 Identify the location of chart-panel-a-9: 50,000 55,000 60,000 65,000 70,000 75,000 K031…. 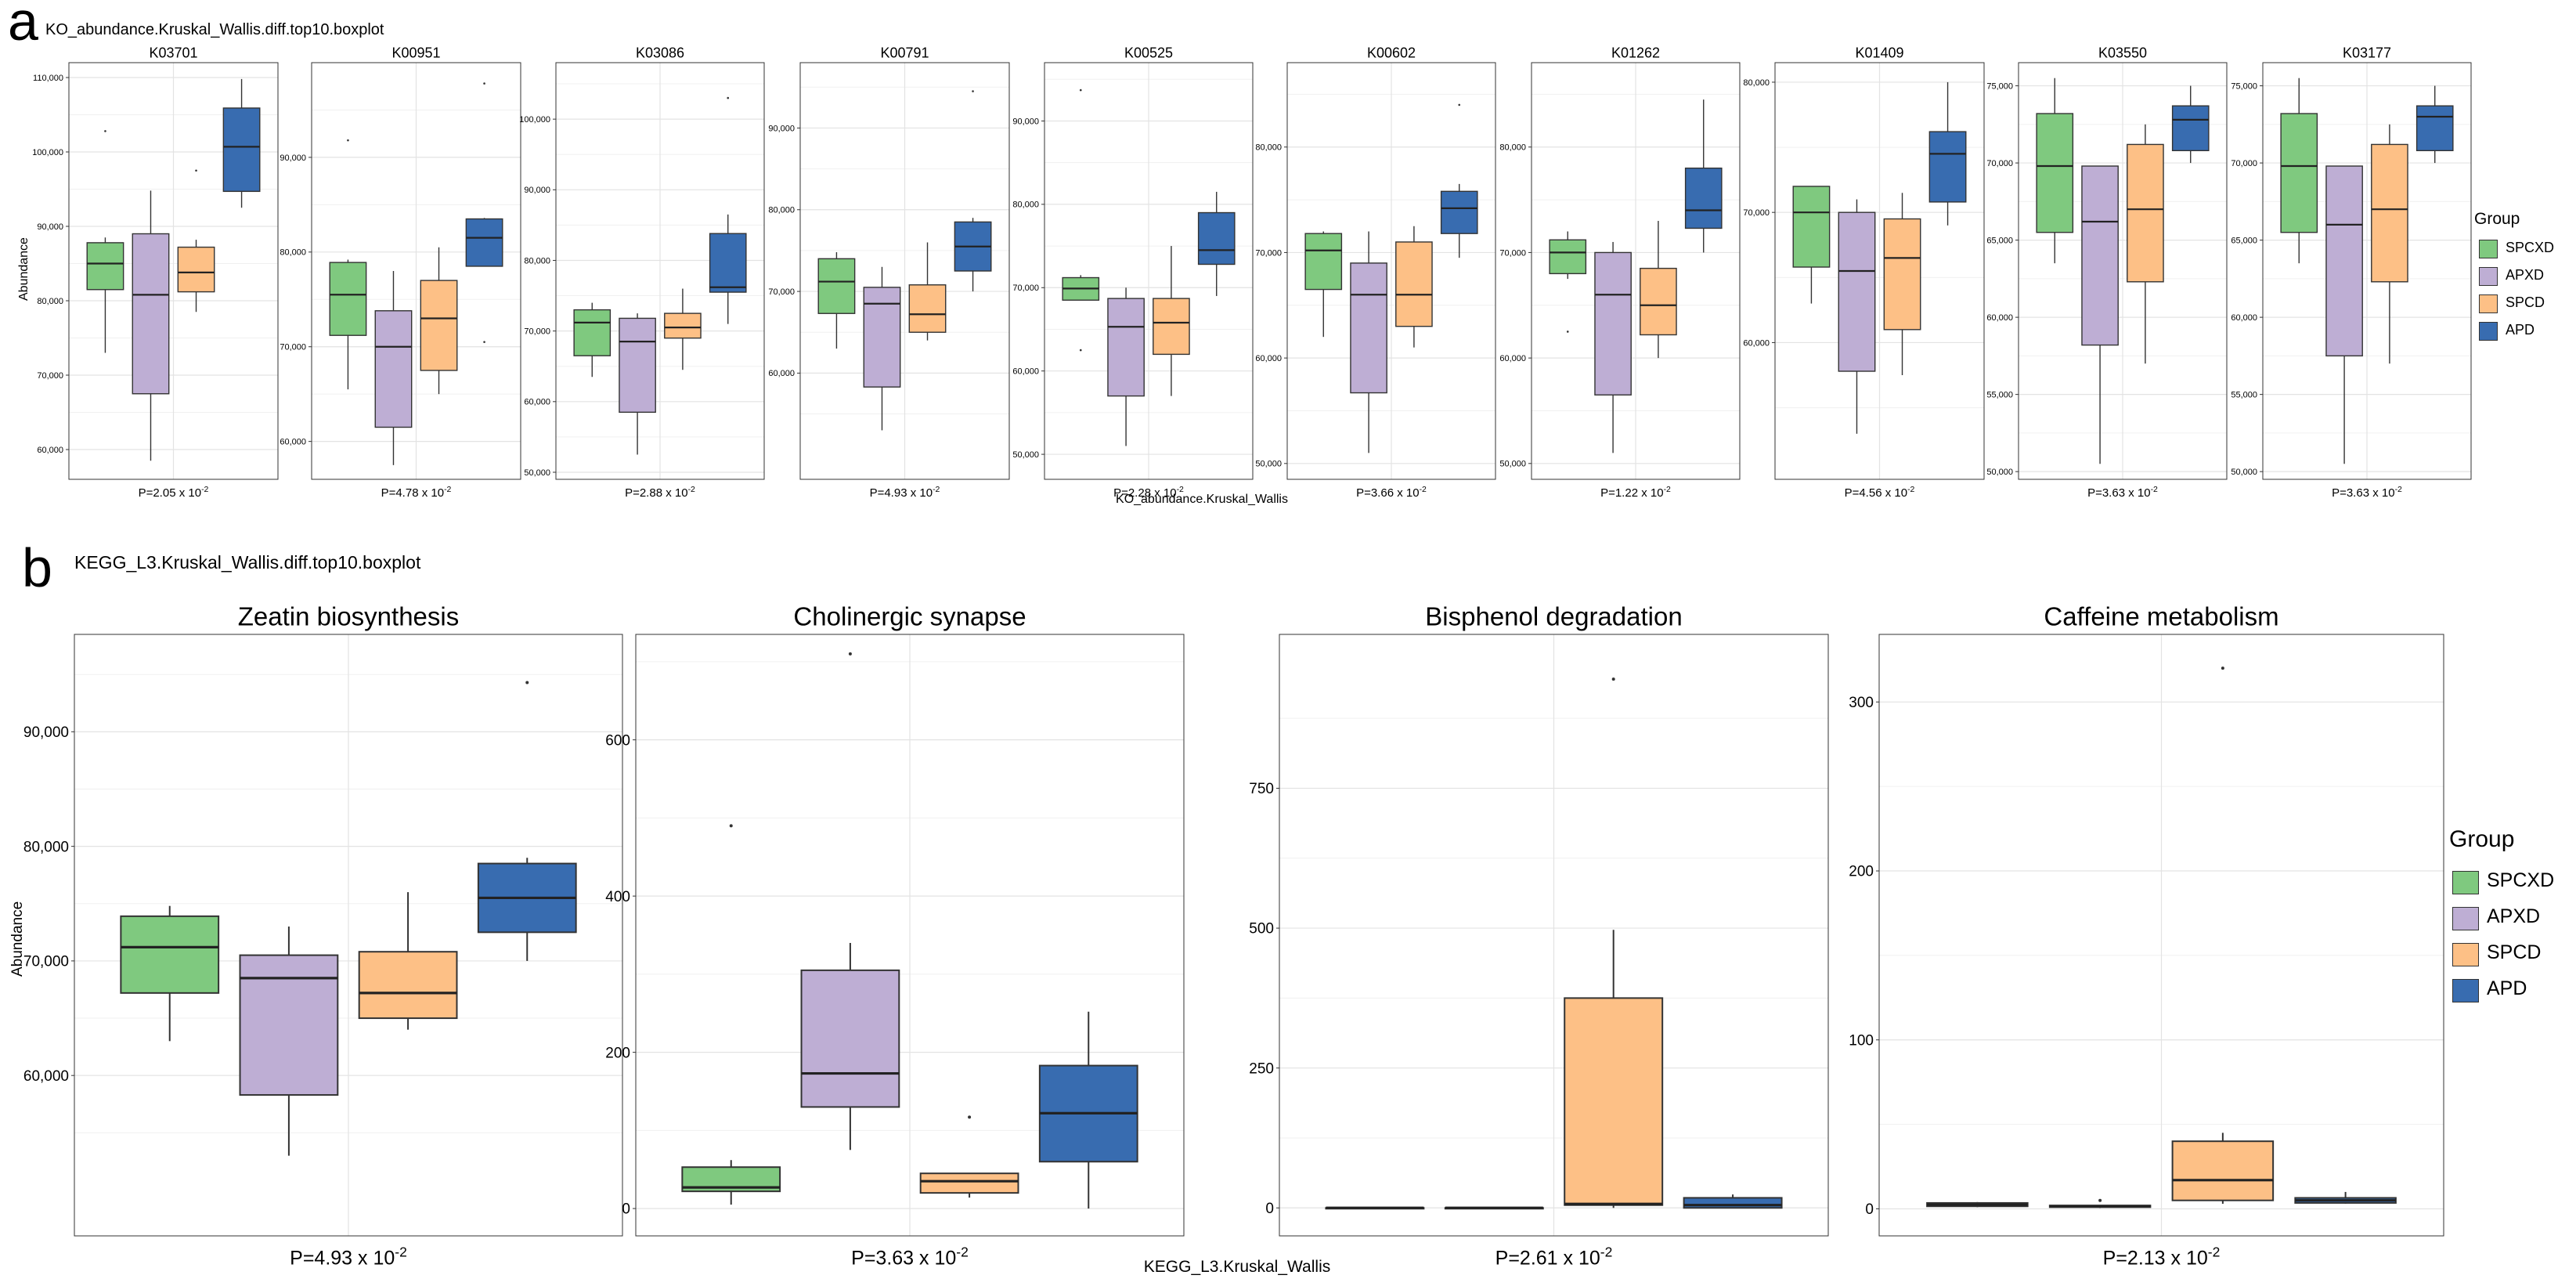
(2351, 272).